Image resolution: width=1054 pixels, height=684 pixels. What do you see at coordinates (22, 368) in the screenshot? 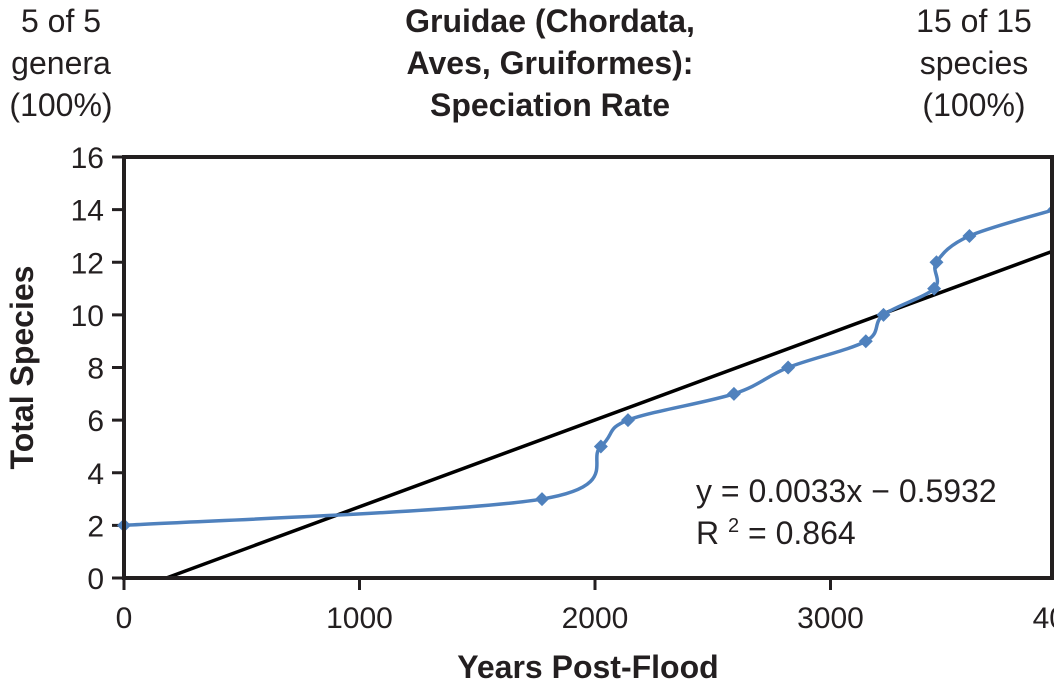
I see `y-axis-title: Total Species` at bounding box center [22, 368].